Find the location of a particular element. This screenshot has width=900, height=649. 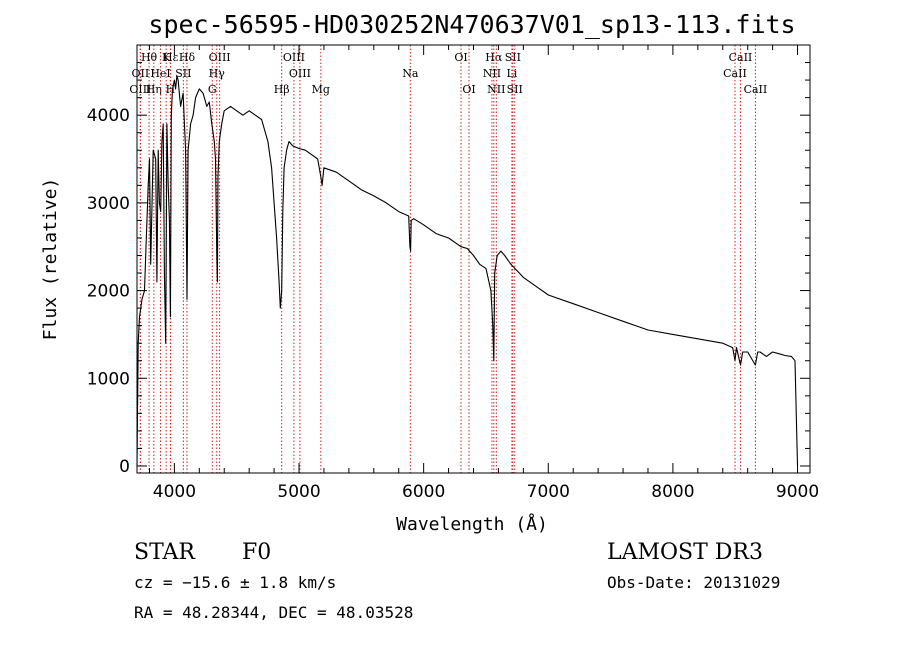

line-label-3: Hη is located at coordinates (154, 89).